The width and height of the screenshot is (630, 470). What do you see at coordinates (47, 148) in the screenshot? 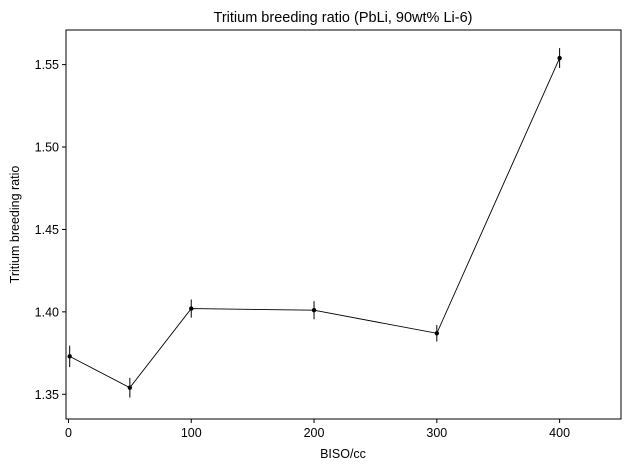
I see `y-tick-label: 1.50` at bounding box center [47, 148].